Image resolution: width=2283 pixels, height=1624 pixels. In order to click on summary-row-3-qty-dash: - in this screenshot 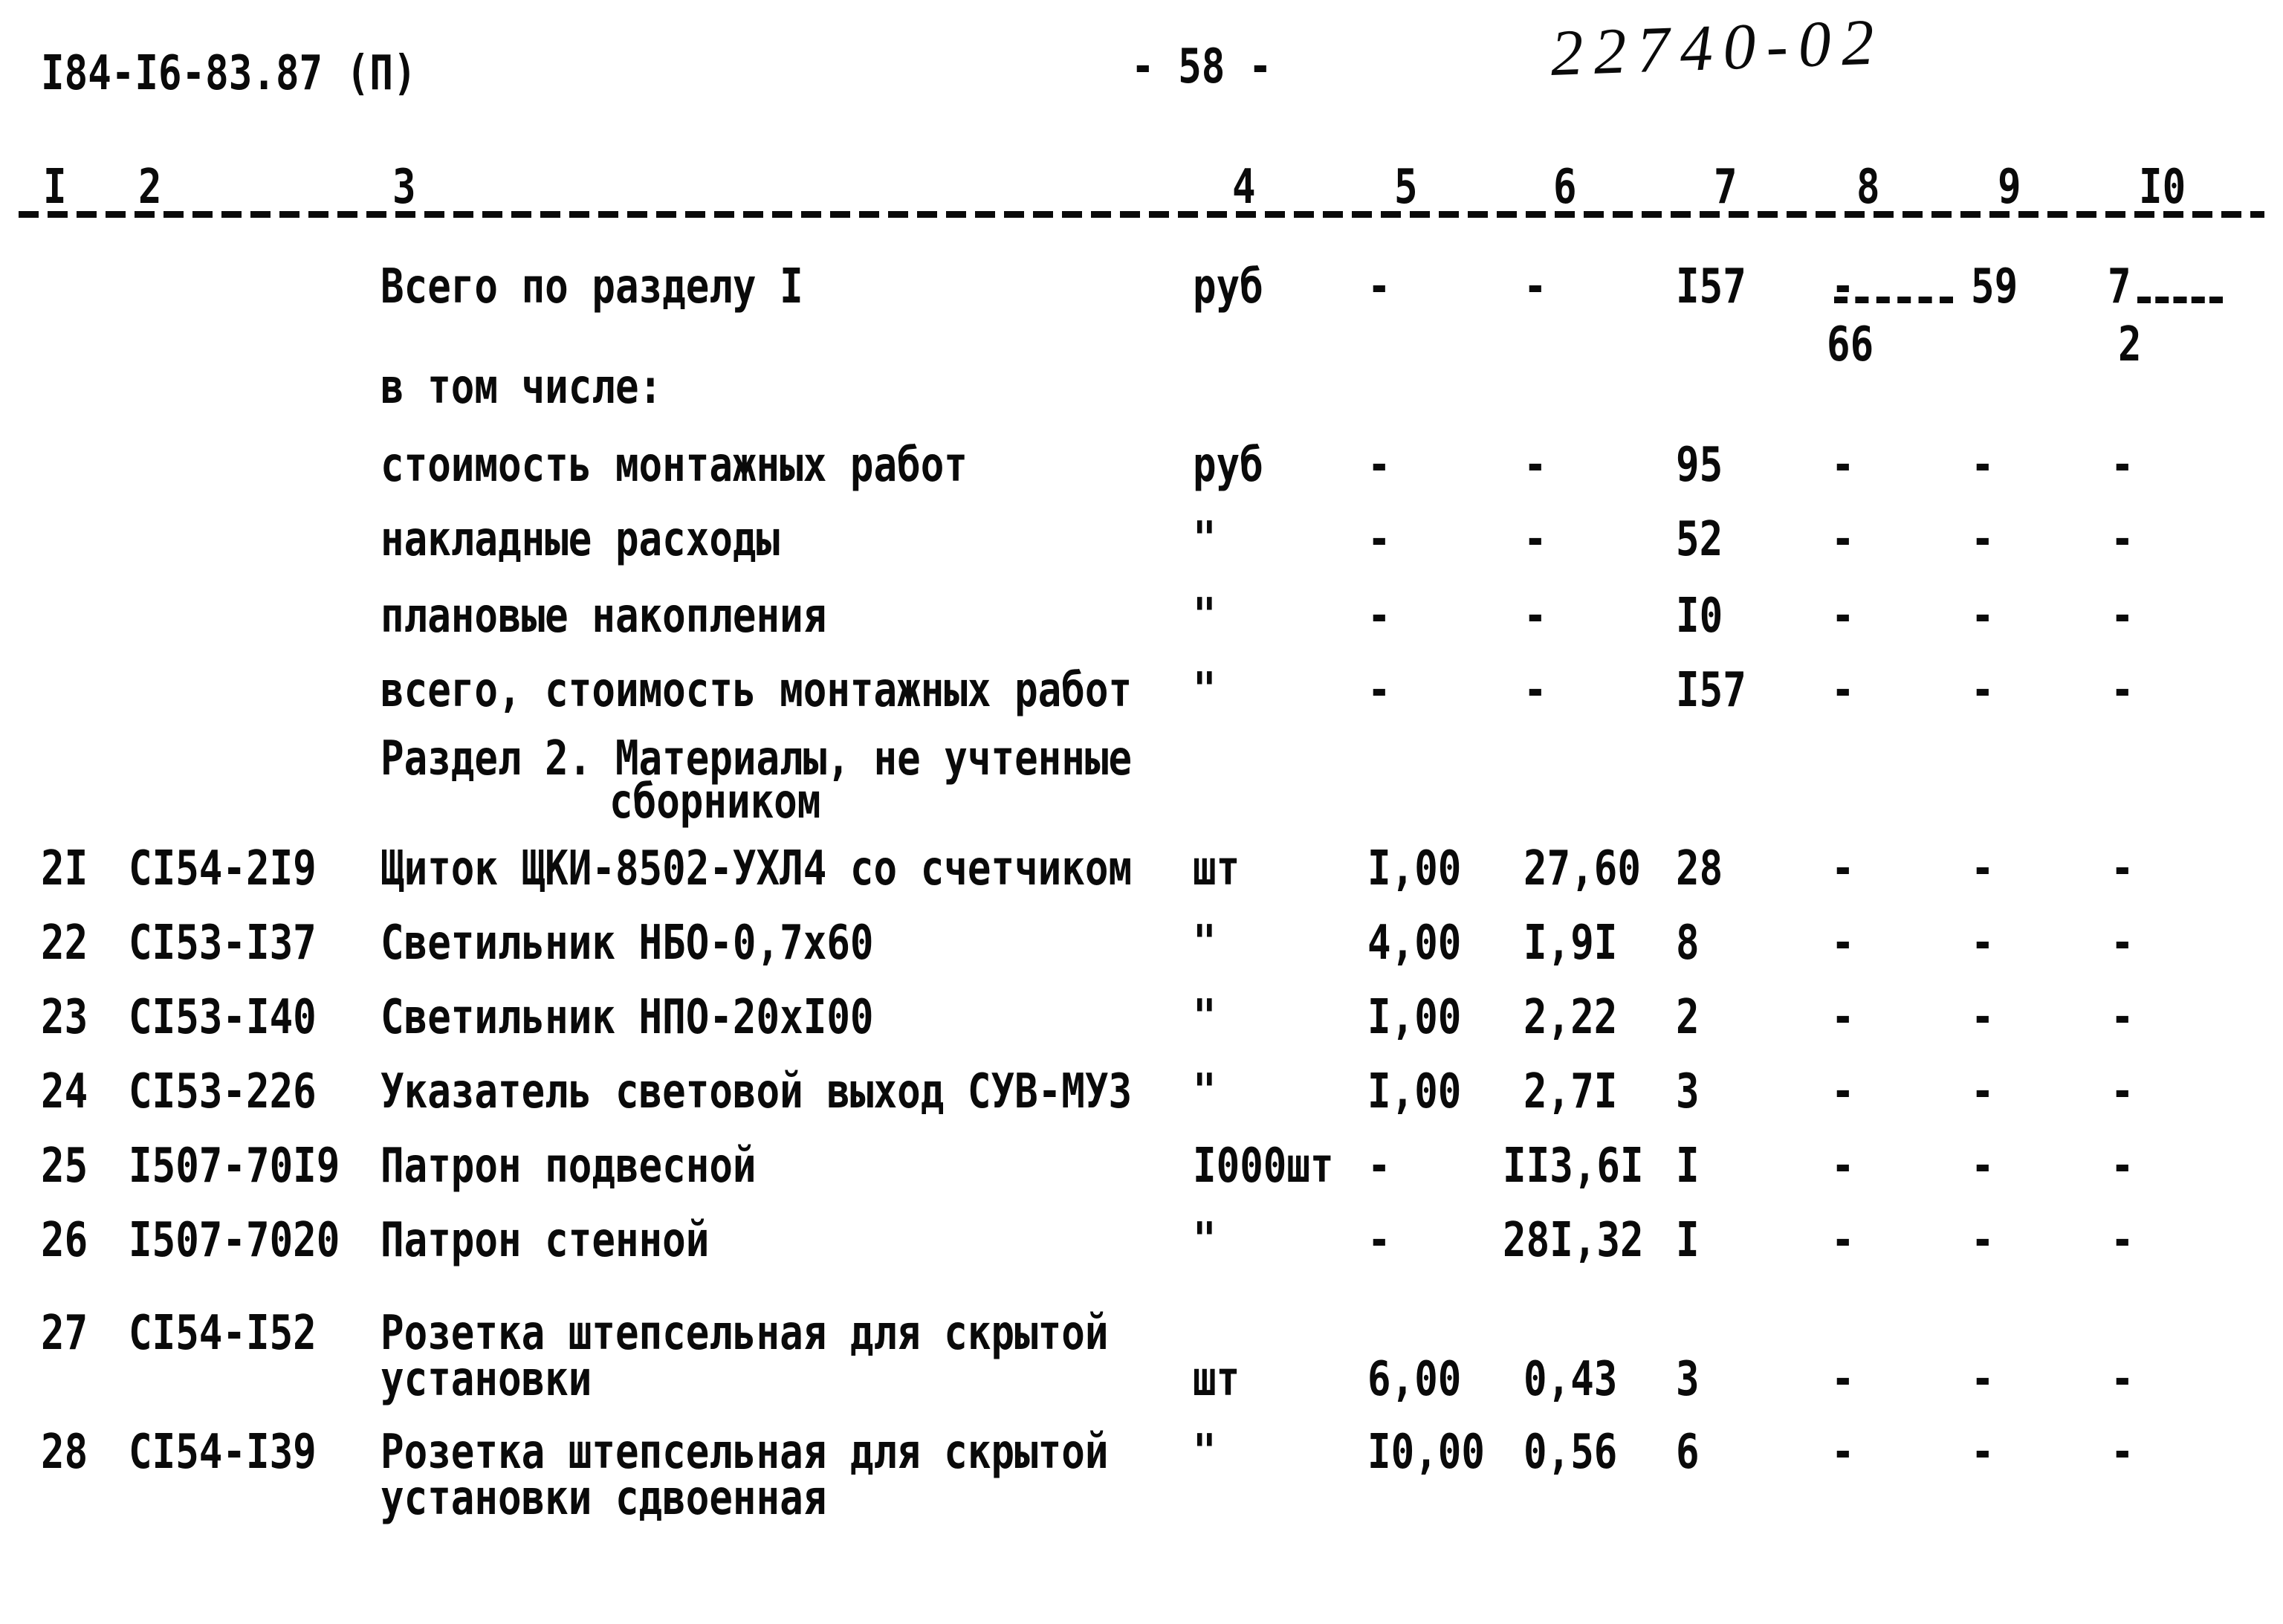, I will do `click(1379, 616)`.